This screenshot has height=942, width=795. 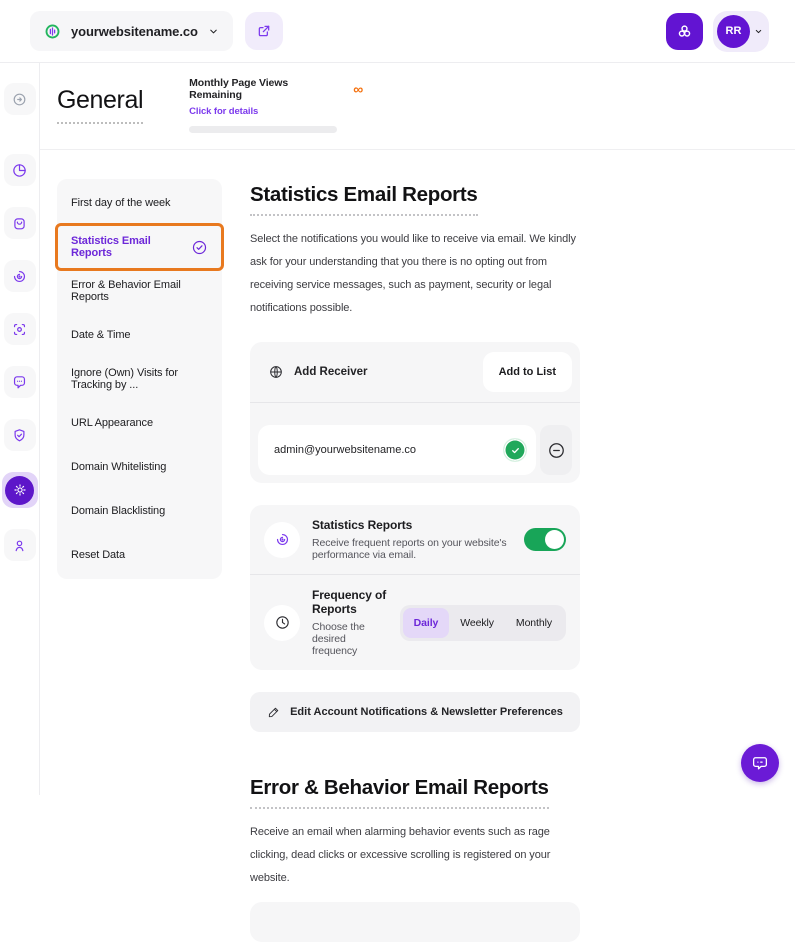 I want to click on section-title-statistics: Statistics Email Reports, so click(x=364, y=199).